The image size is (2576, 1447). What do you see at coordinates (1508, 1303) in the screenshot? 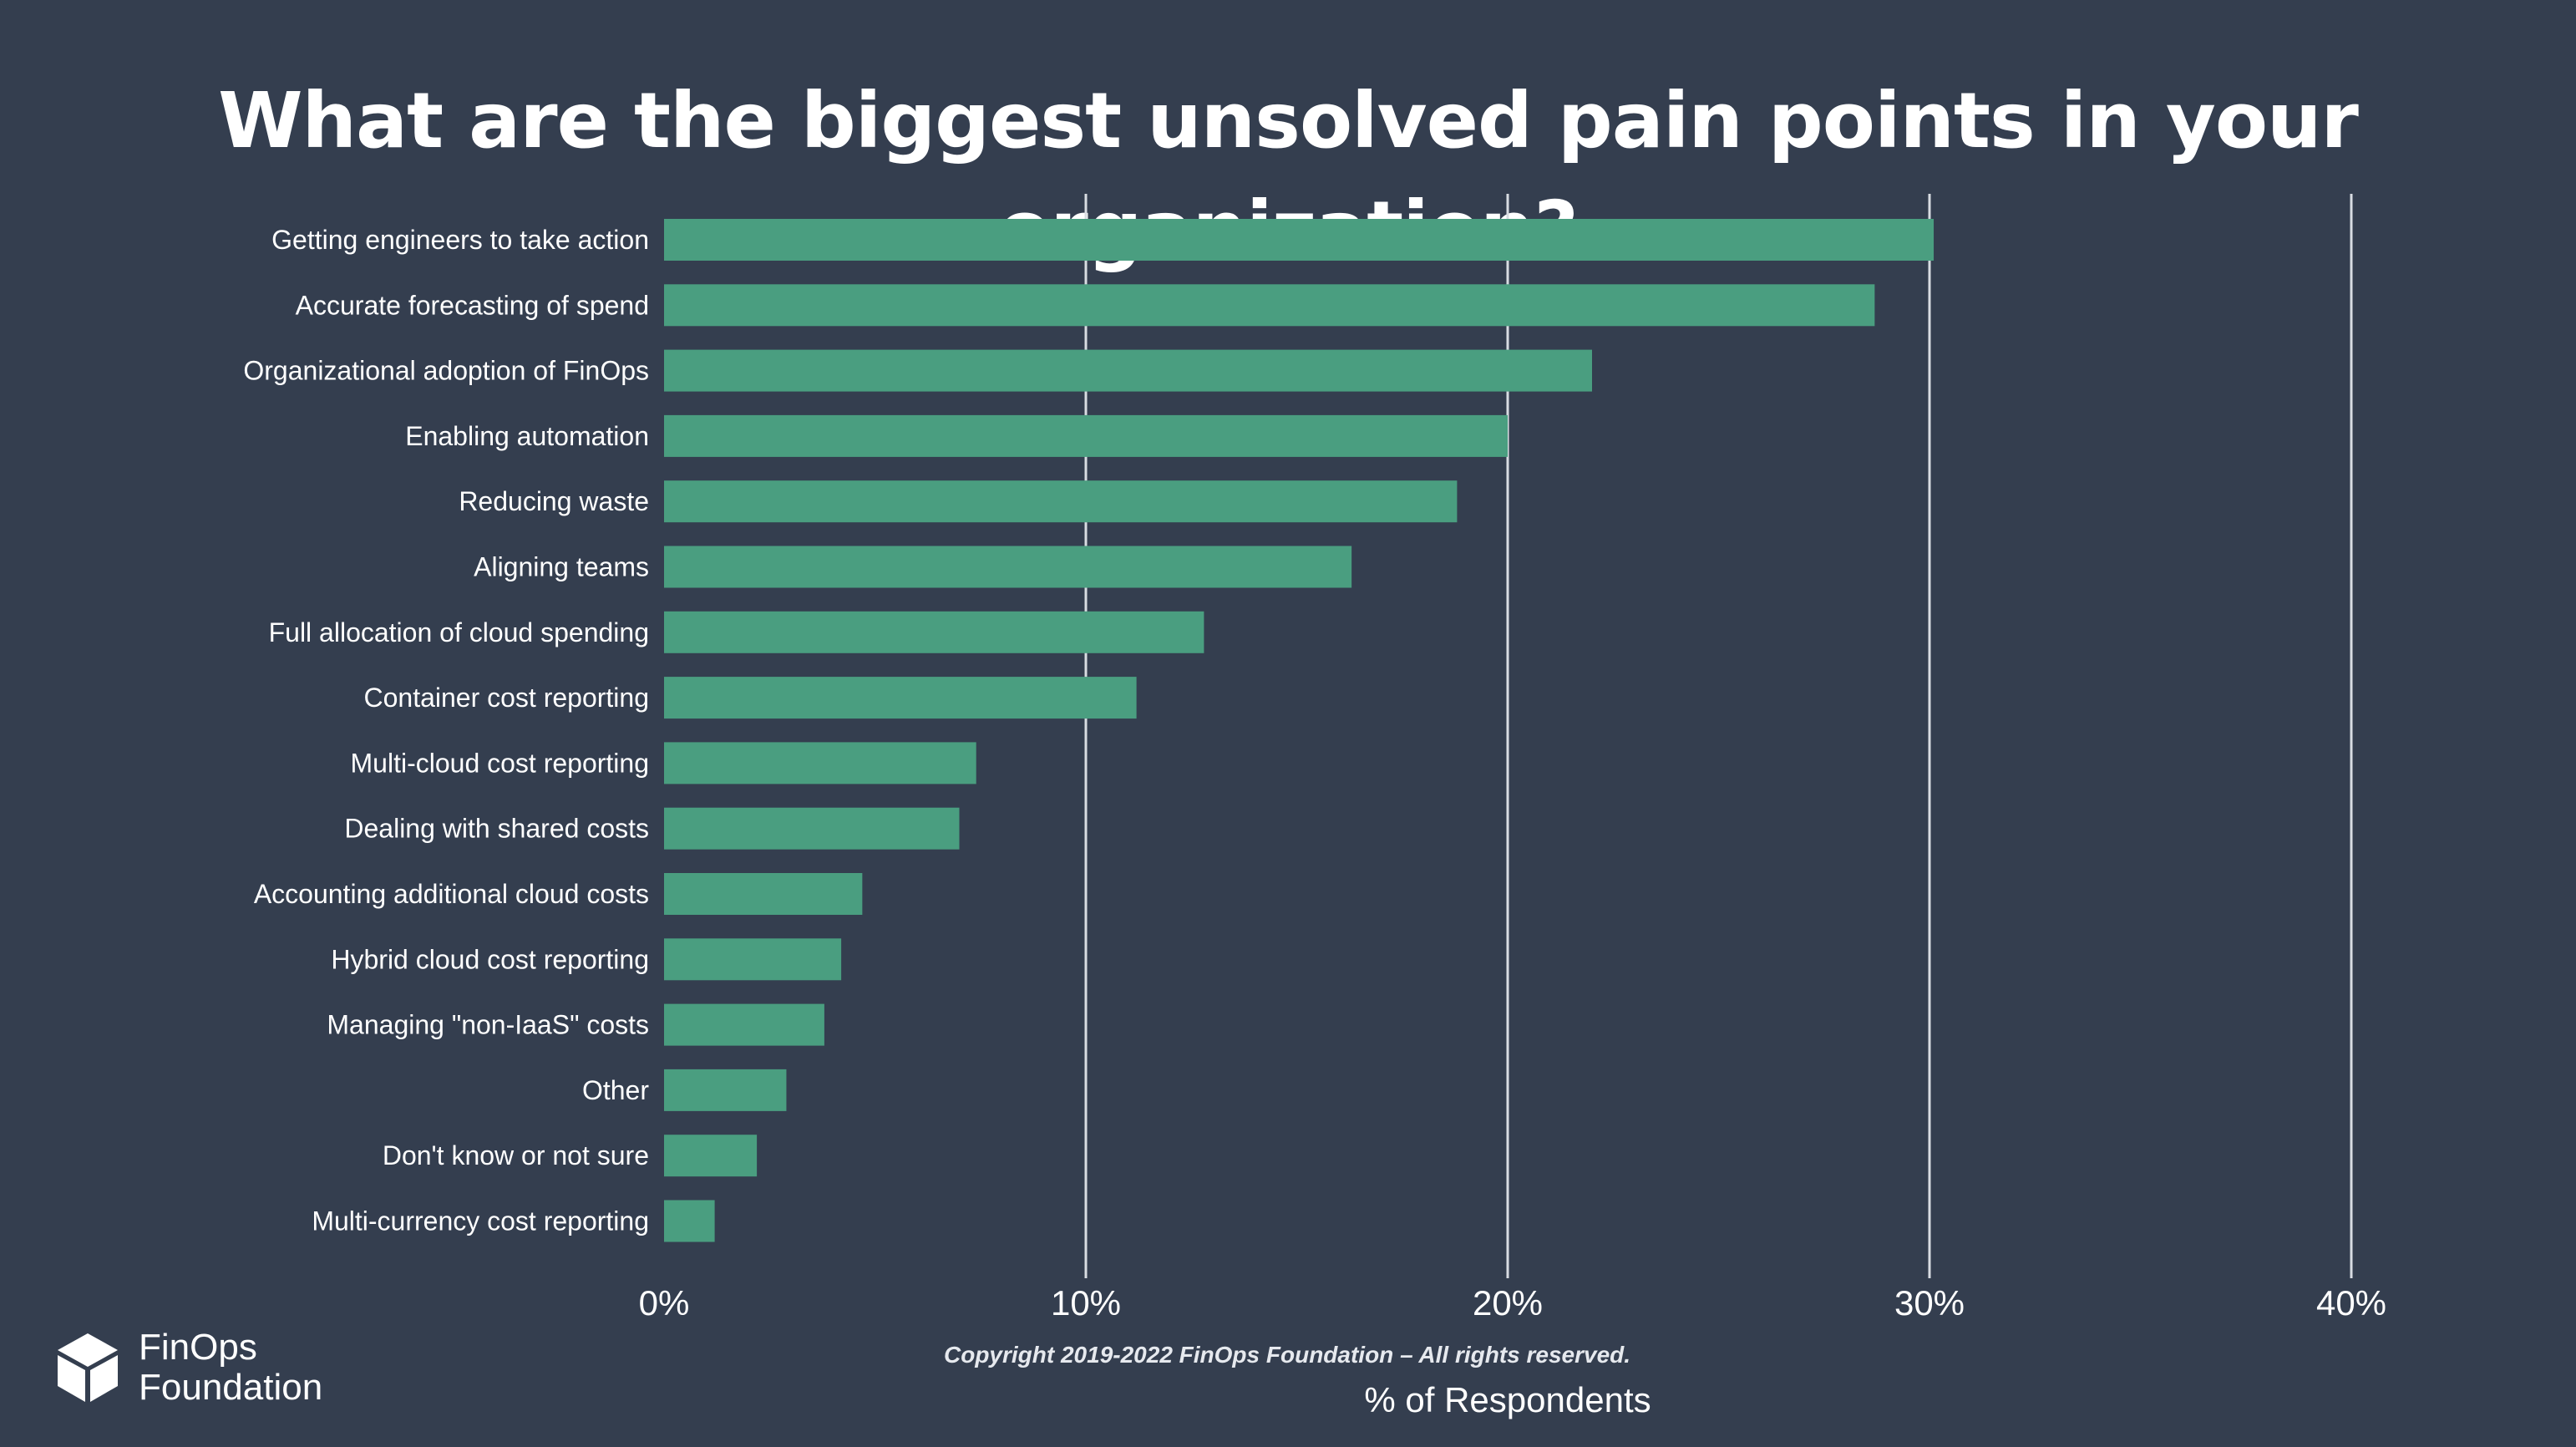
I see `x-tick-label: 20%` at bounding box center [1508, 1303].